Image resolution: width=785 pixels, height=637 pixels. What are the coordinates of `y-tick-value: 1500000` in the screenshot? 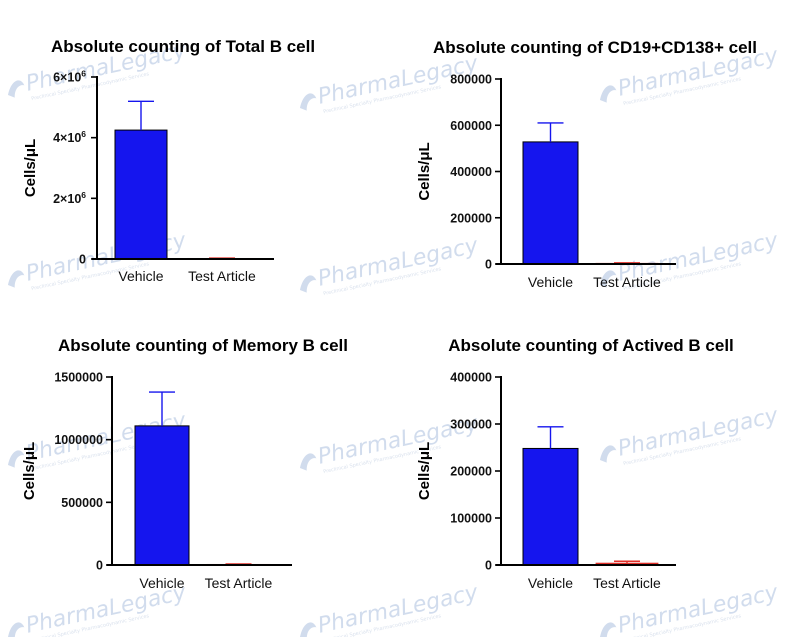 It's located at (78, 378).